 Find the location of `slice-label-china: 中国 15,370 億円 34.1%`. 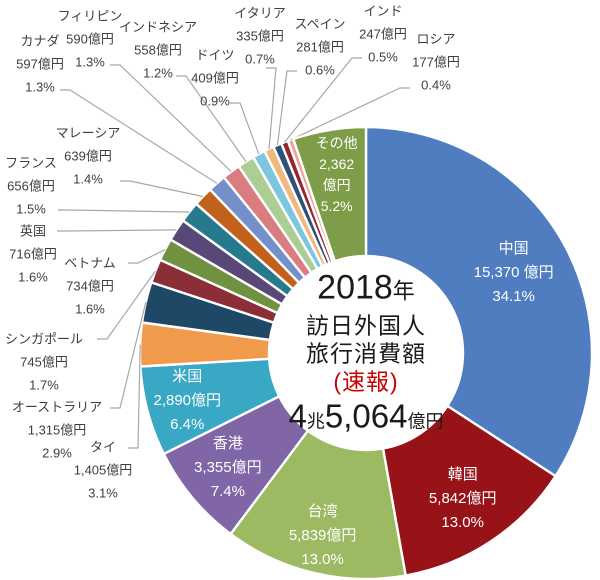

slice-label-china: 中国 15,370 億円 34.1% is located at coordinates (514, 273).